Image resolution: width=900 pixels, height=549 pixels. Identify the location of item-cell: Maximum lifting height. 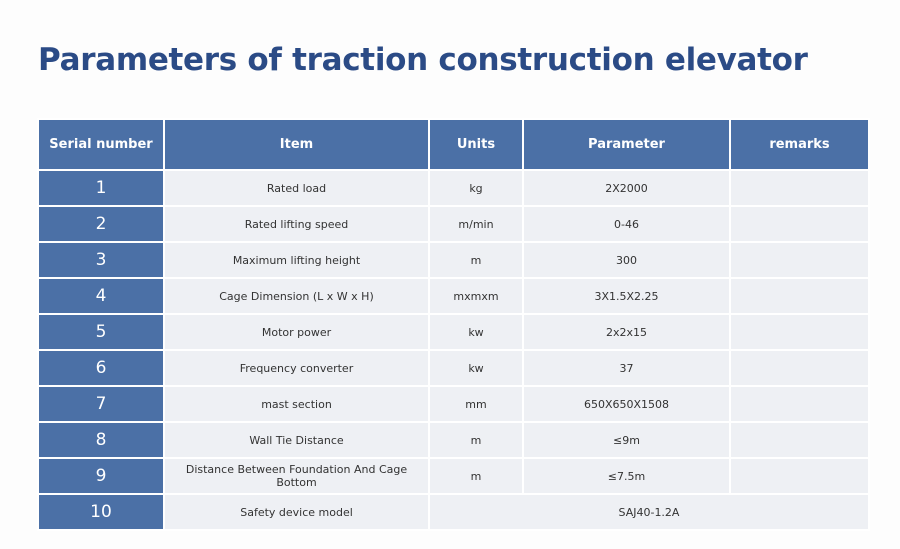
(296, 260).